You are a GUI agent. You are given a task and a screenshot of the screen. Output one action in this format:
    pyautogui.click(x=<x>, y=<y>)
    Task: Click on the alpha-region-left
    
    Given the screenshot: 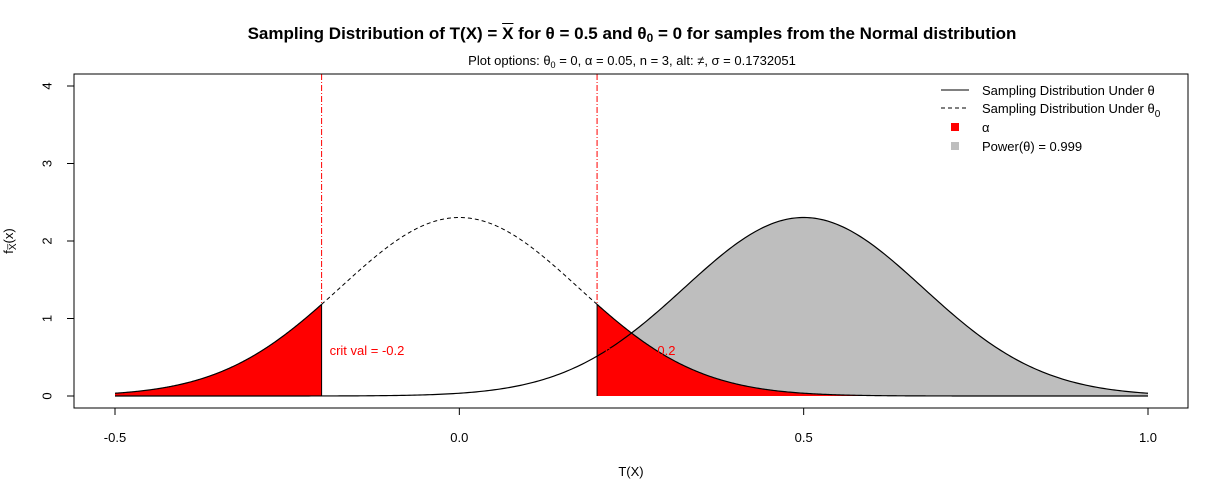 What is the action you would take?
    pyautogui.click(x=218, y=350)
    